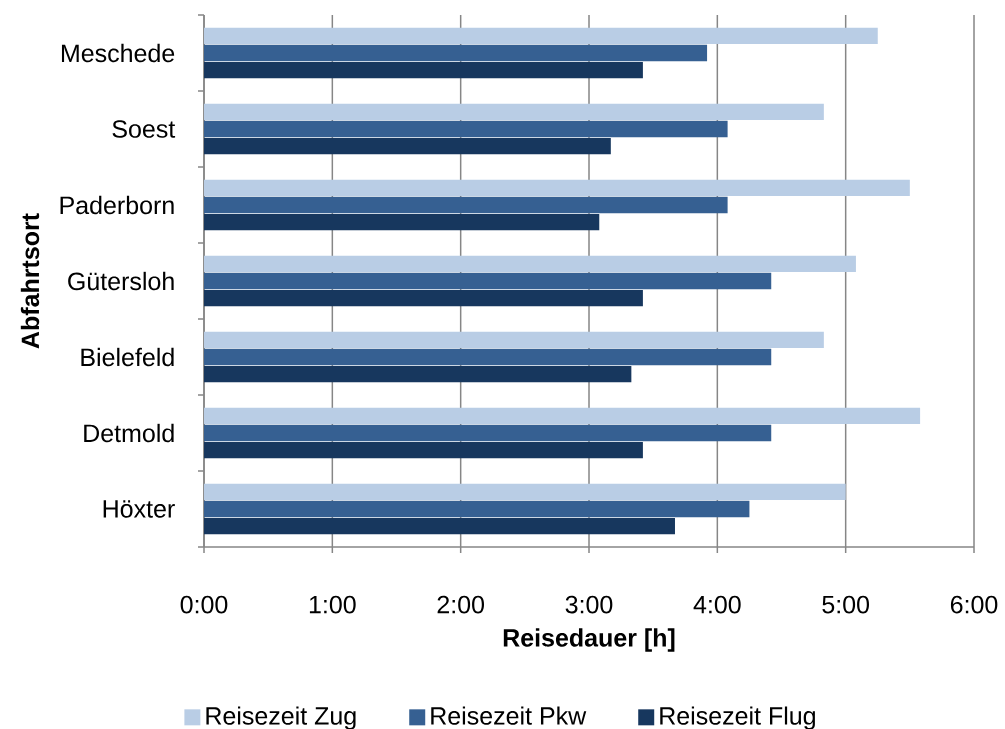 The image size is (1005, 729). I want to click on y-tick-label: Meschede, so click(118, 53).